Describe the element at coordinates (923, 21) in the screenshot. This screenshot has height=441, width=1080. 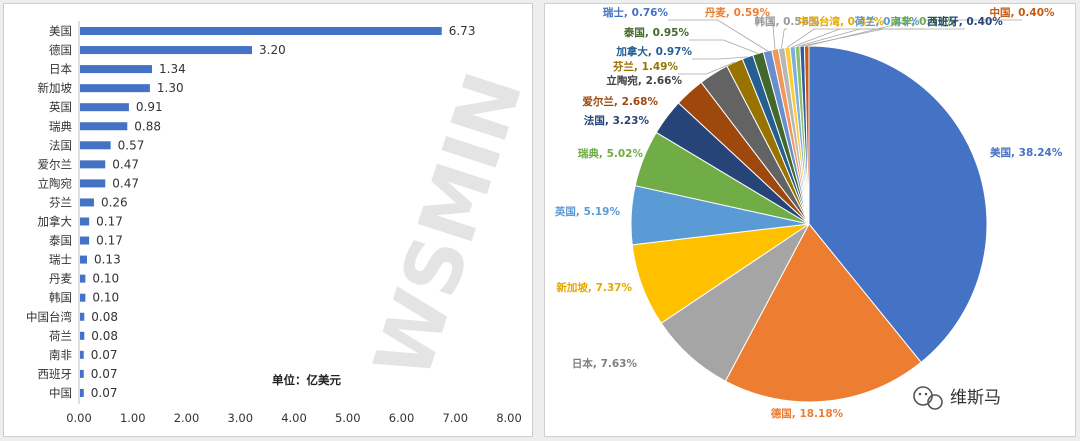
I see `pie-slice-label: 南非, 0.41%` at that location.